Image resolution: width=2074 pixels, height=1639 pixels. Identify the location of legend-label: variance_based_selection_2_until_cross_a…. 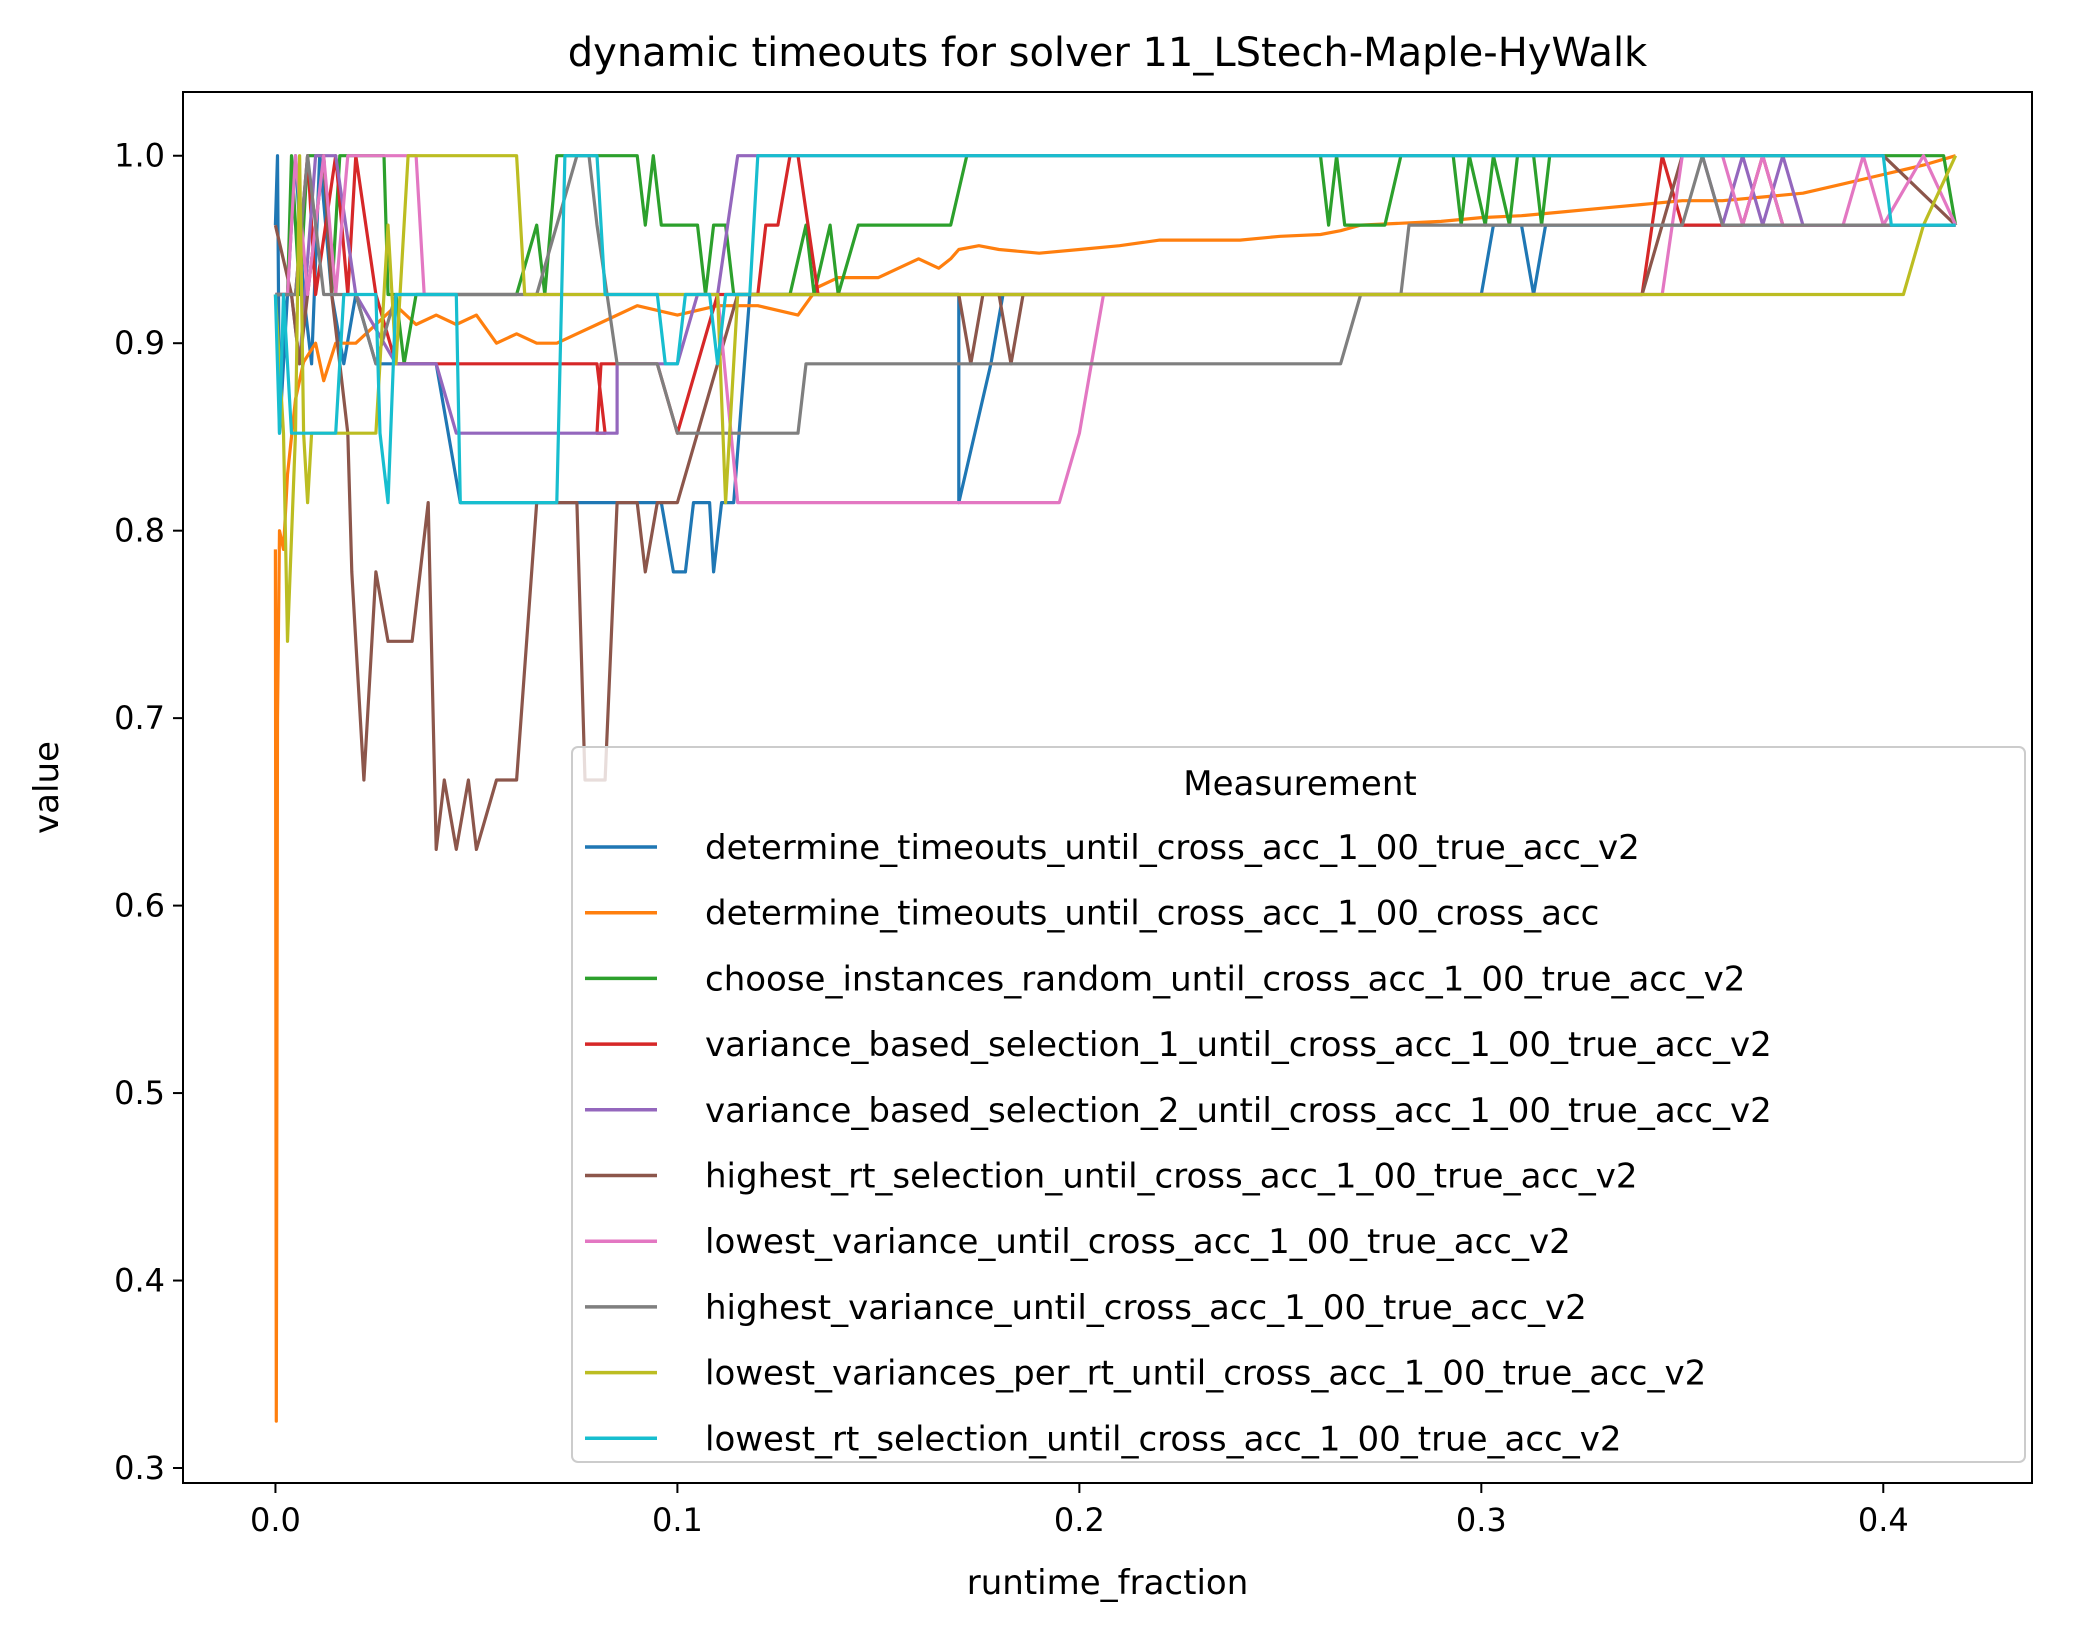
(1238, 1111).